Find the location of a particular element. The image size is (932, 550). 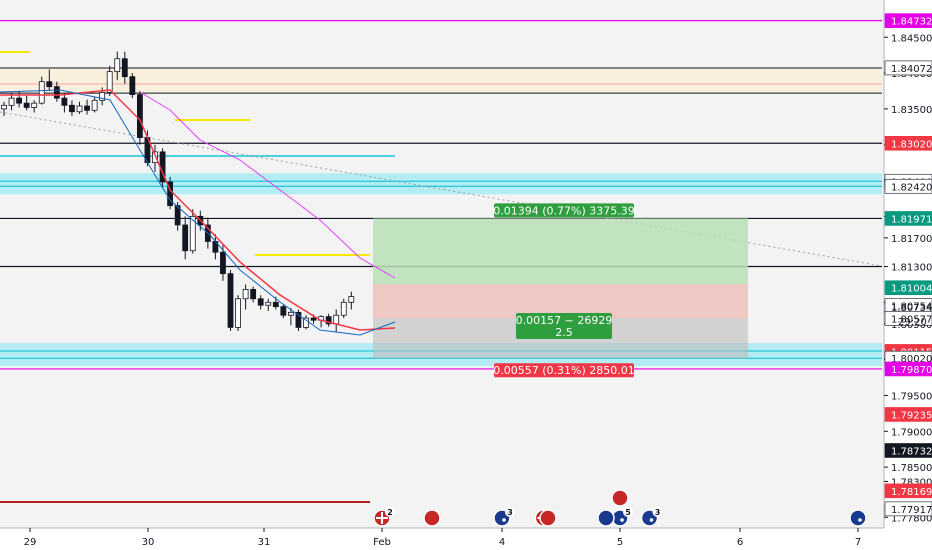

price-tick-label: 1.84500 is located at coordinates (911, 38).